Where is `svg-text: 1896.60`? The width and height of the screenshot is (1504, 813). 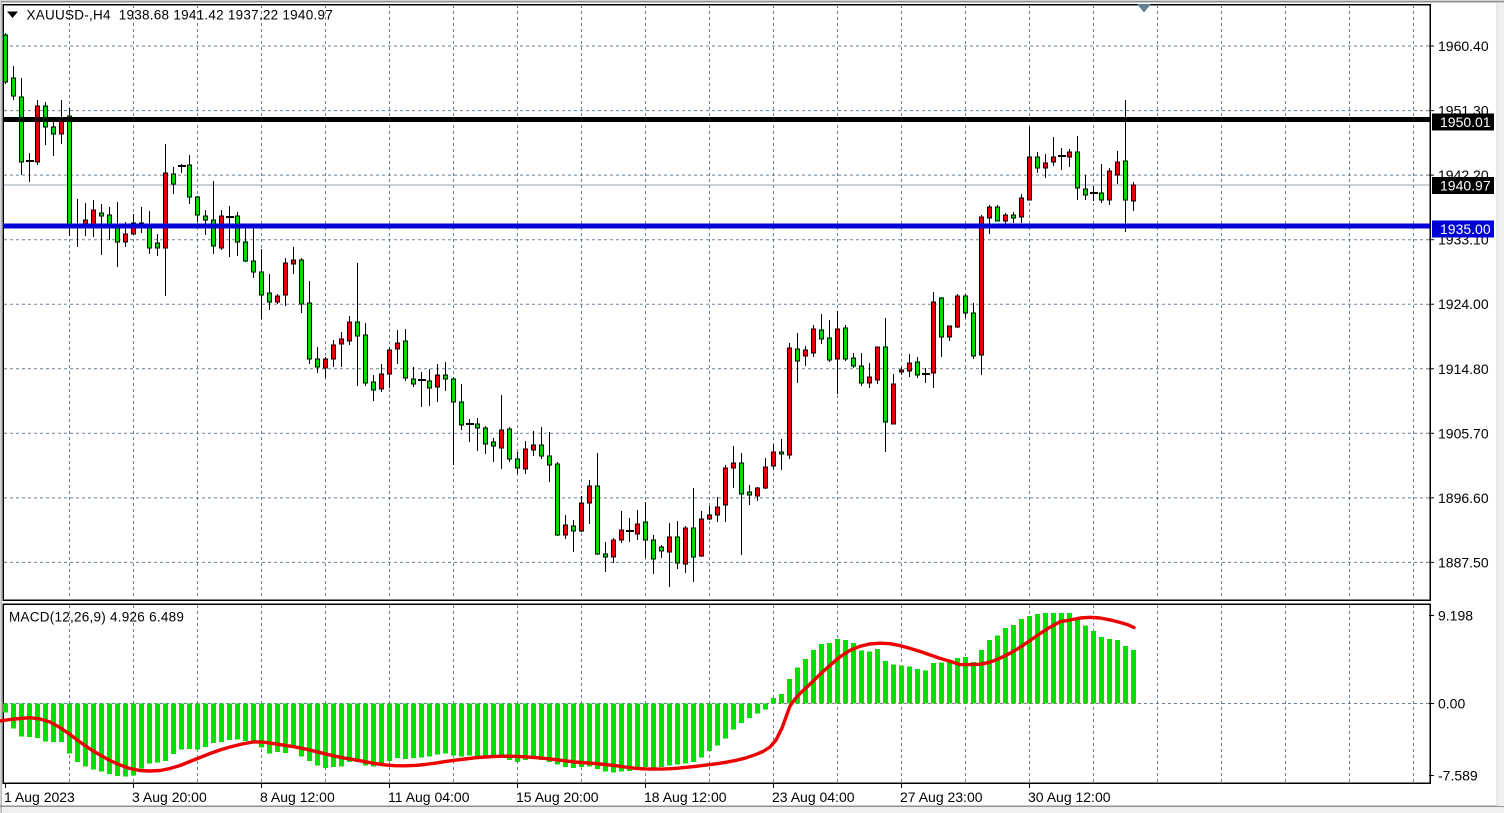 svg-text: 1896.60 is located at coordinates (1463, 498).